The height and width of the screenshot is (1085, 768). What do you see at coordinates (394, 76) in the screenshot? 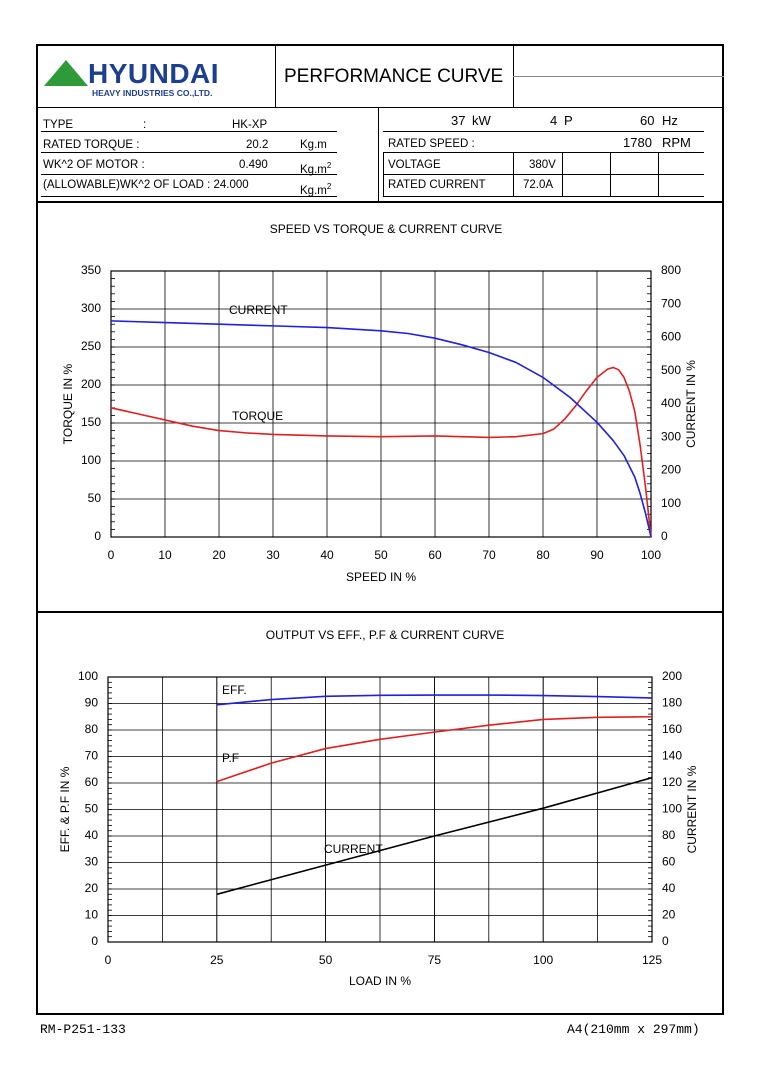
I see `page-title: PERFORMANCE CURVE` at bounding box center [394, 76].